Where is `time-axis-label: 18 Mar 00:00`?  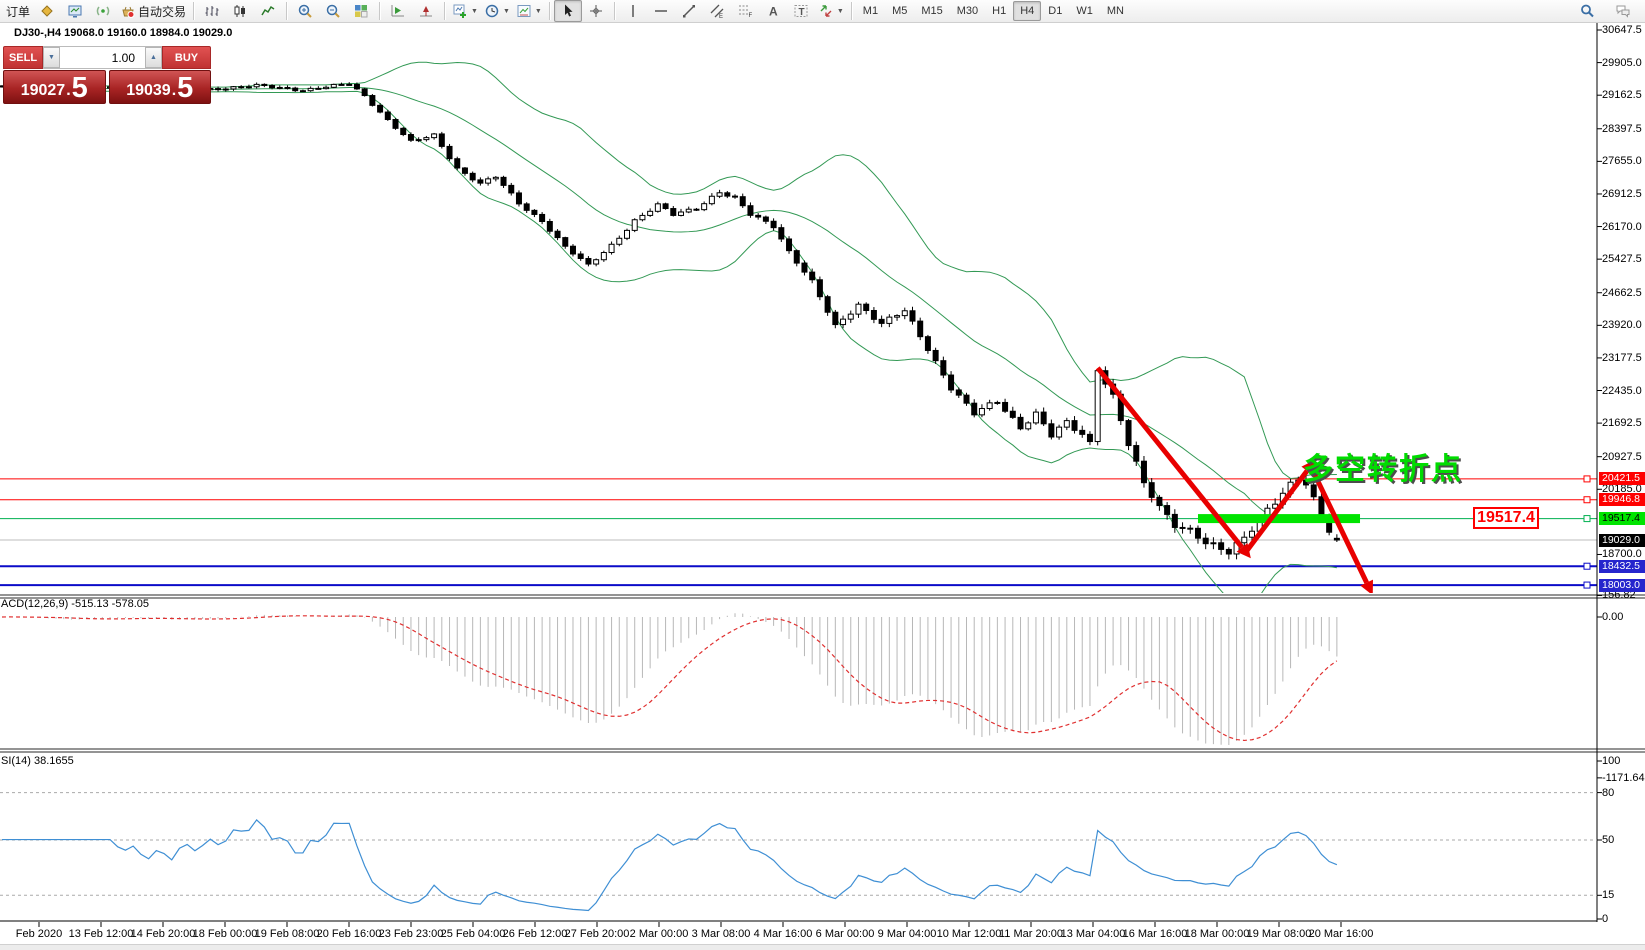
time-axis-label: 18 Mar 00:00 is located at coordinates (1217, 934).